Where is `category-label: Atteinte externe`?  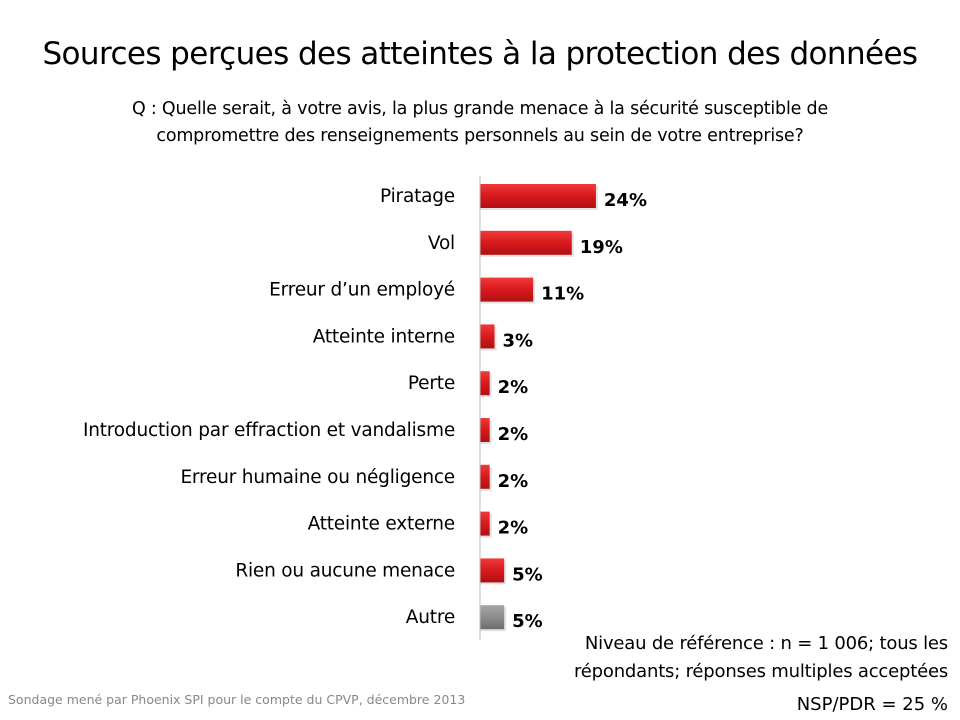
category-label: Atteinte externe is located at coordinates (381, 524).